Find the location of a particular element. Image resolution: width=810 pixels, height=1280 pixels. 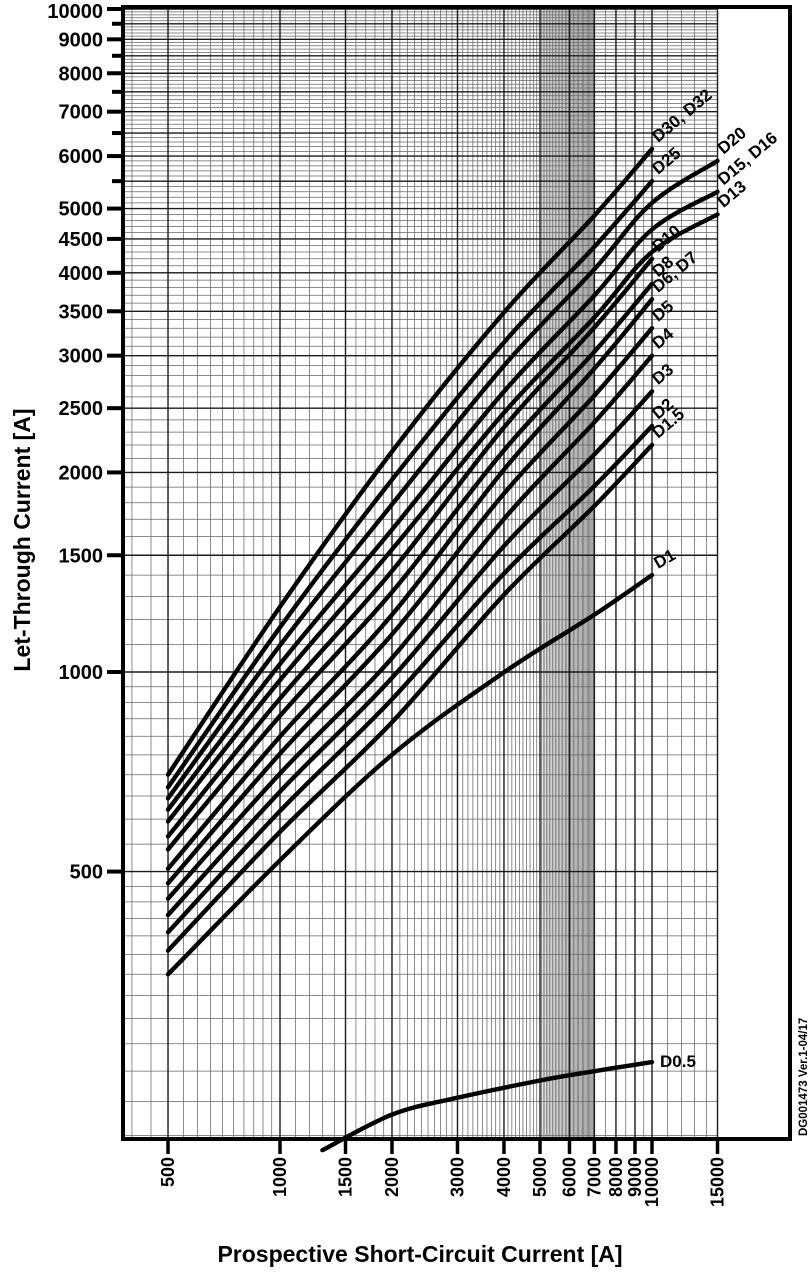

y-tick-label-3500: 3500 is located at coordinates (81, 312).